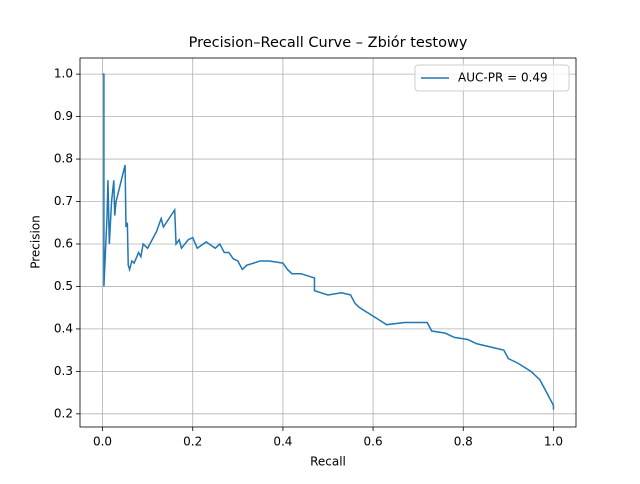  I want to click on x-tick-label: 0.4, so click(282, 442).